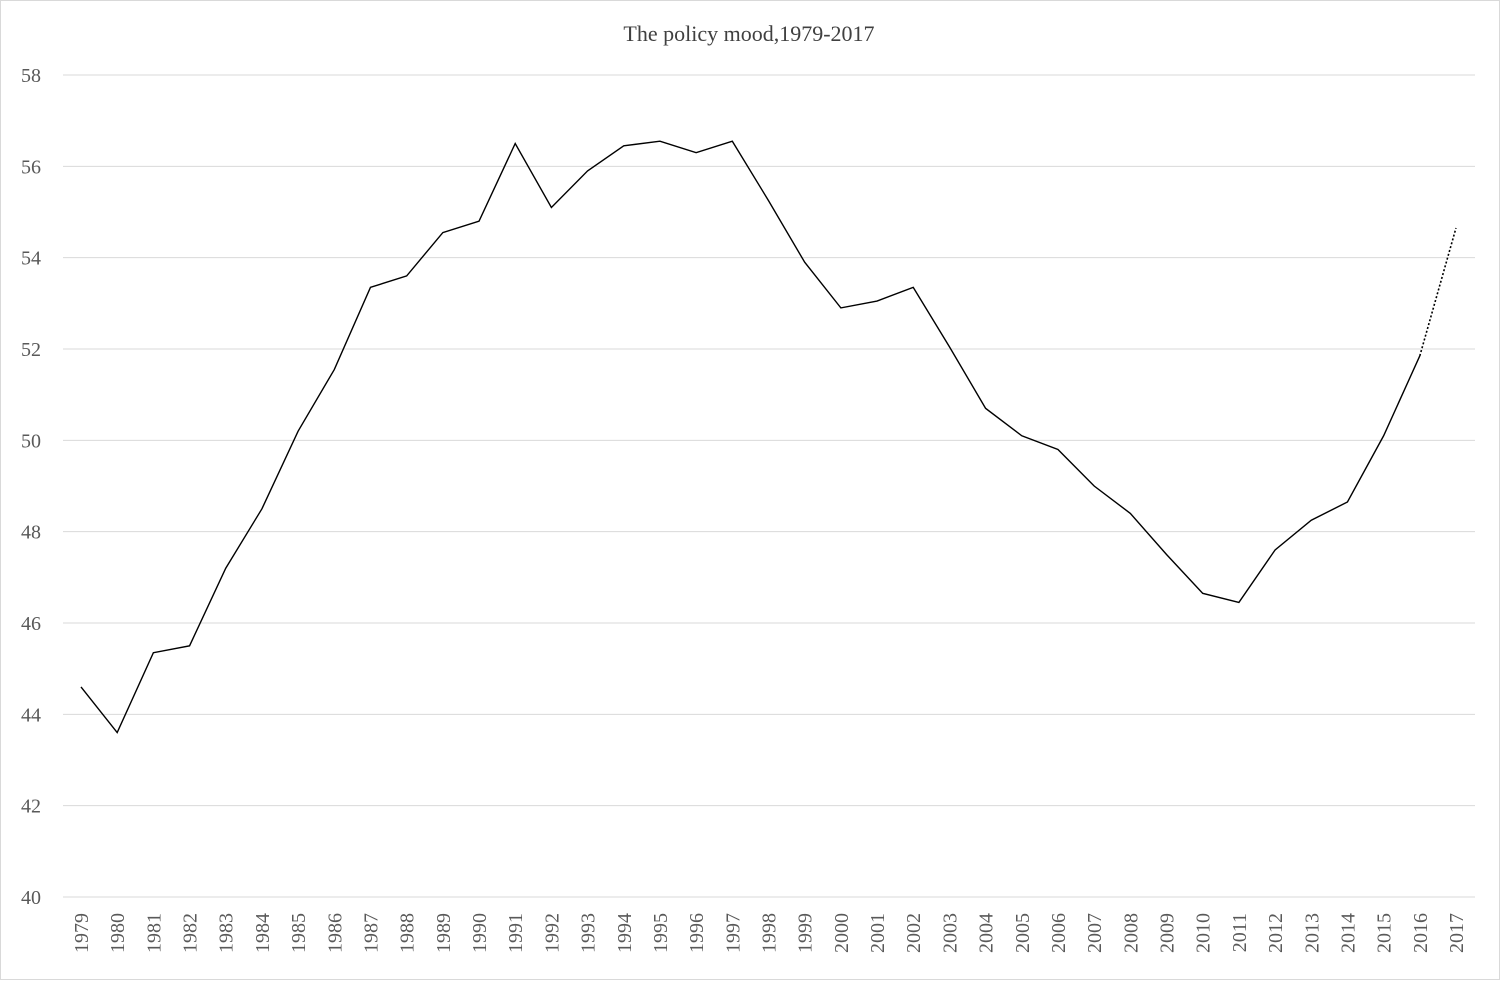 This screenshot has width=1500, height=981. I want to click on x-tick-label: 1987, so click(371, 933).